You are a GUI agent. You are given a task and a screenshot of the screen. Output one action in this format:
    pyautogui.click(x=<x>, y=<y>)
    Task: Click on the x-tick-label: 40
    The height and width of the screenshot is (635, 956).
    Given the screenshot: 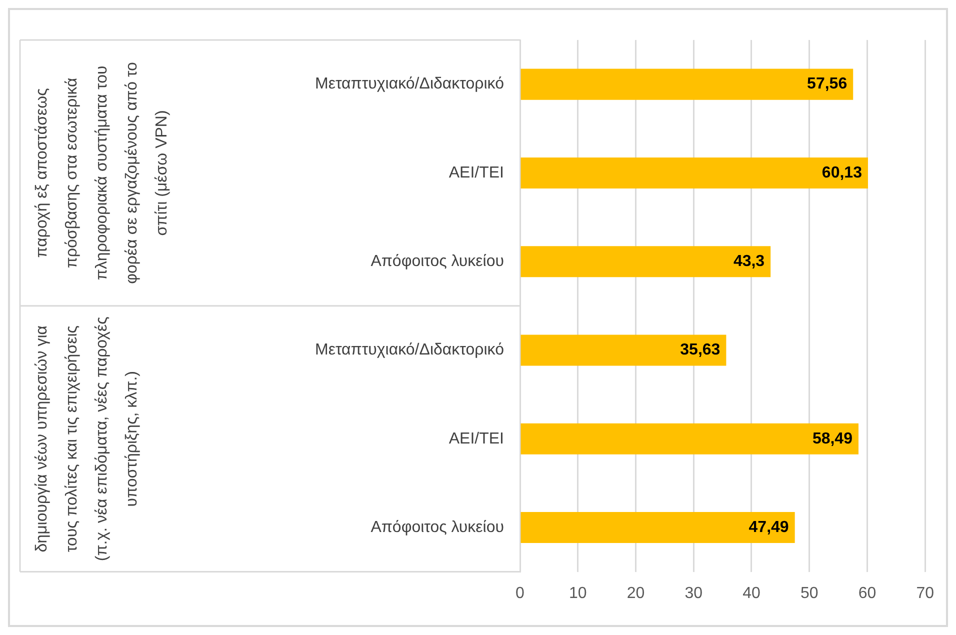 What is the action you would take?
    pyautogui.click(x=751, y=593)
    